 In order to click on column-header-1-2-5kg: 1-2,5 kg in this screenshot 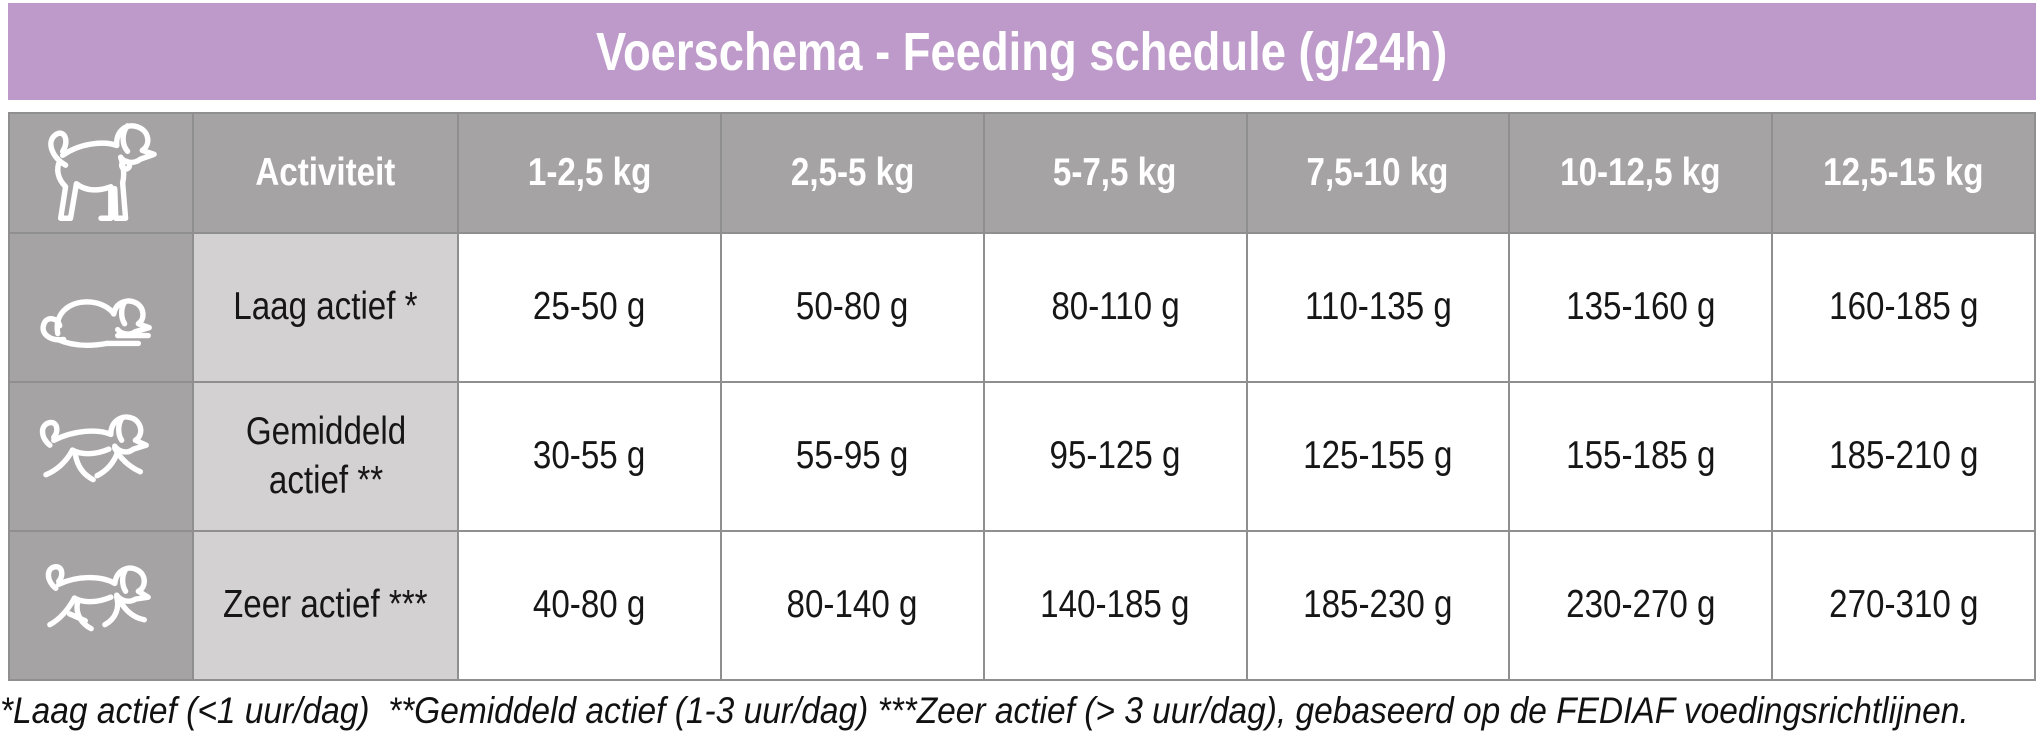, I will do `click(589, 173)`.